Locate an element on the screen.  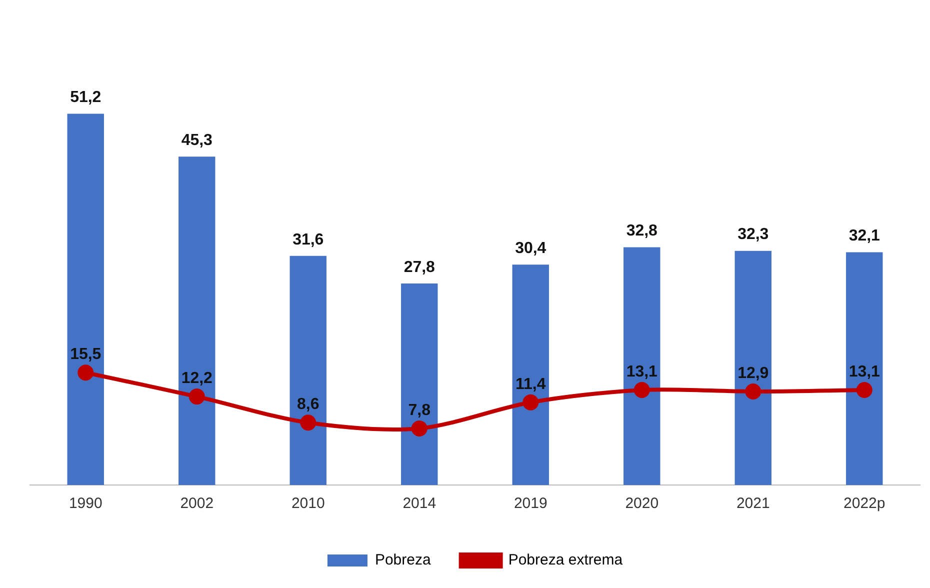
x-tick-label: 2019 is located at coordinates (531, 503).